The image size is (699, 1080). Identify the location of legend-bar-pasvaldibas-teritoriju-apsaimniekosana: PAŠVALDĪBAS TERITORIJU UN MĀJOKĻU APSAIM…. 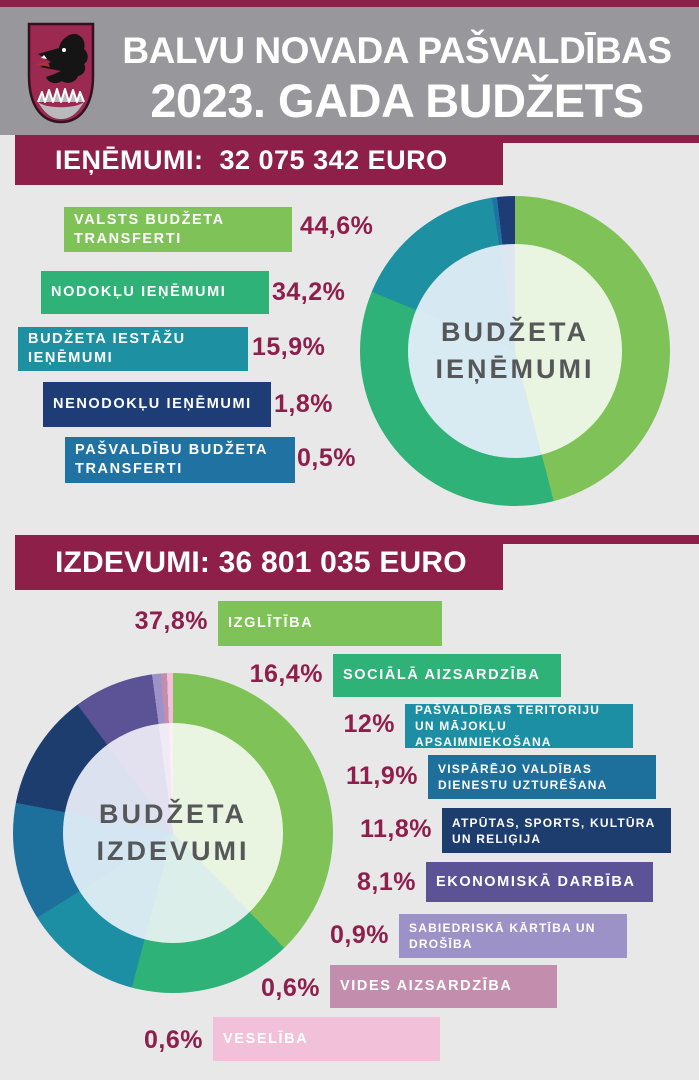
(519, 726).